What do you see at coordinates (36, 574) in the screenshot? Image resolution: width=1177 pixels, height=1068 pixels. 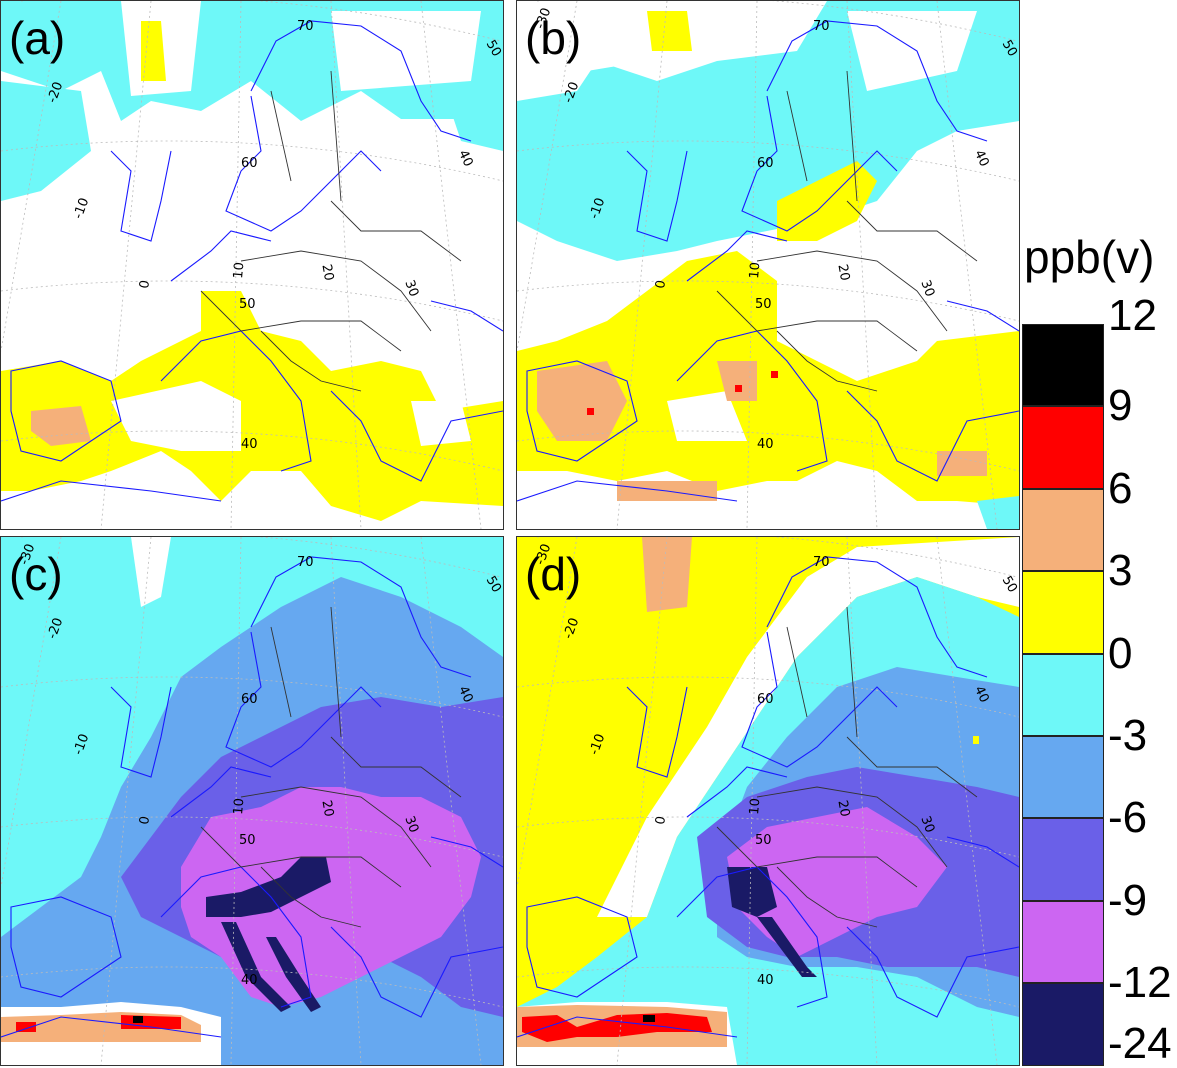 I see `panel-label-c: (c)` at bounding box center [36, 574].